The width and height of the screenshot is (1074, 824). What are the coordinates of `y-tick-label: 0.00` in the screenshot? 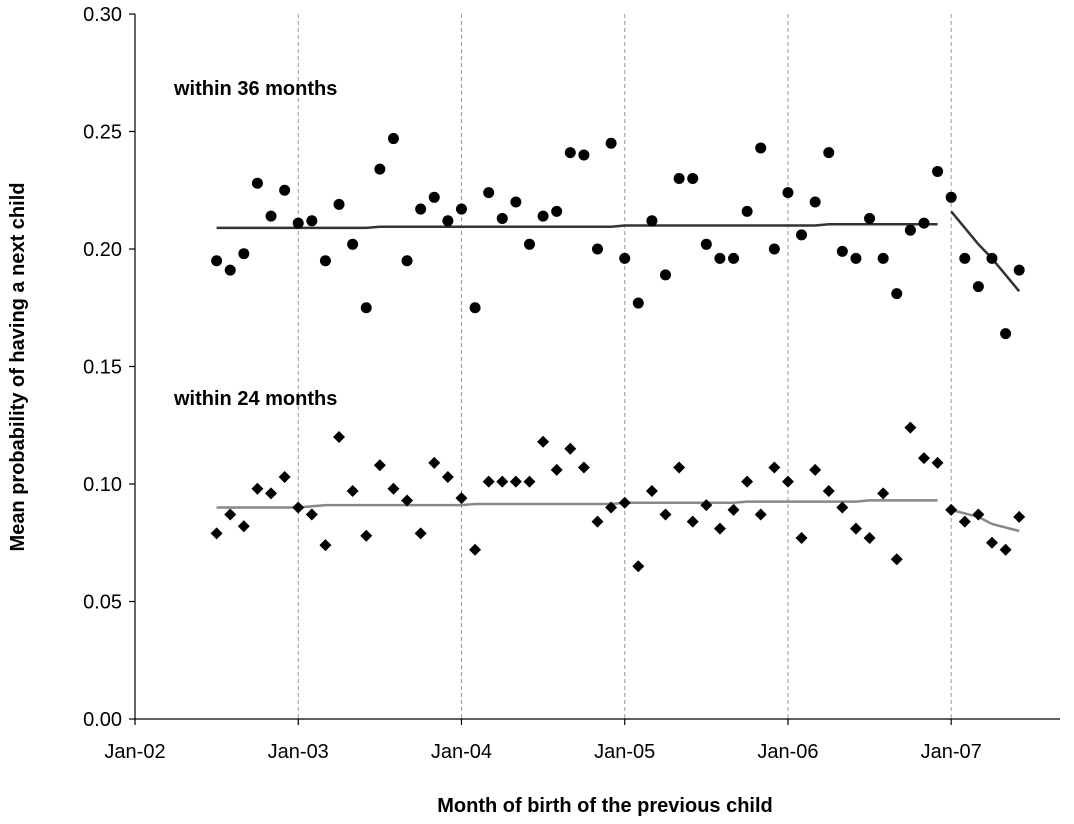 It's located at (102, 720).